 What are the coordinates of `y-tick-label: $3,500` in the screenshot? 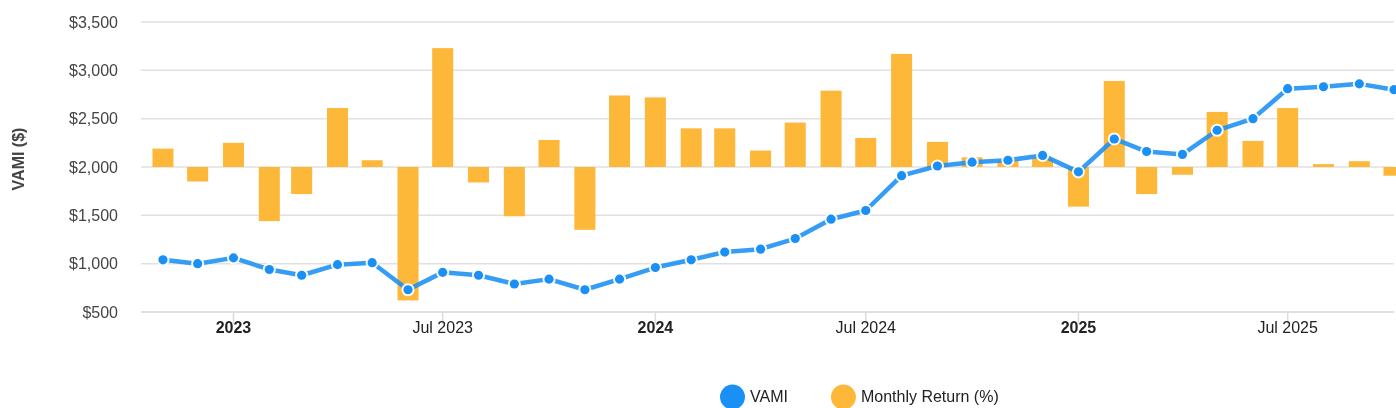 It's located at (94, 22).